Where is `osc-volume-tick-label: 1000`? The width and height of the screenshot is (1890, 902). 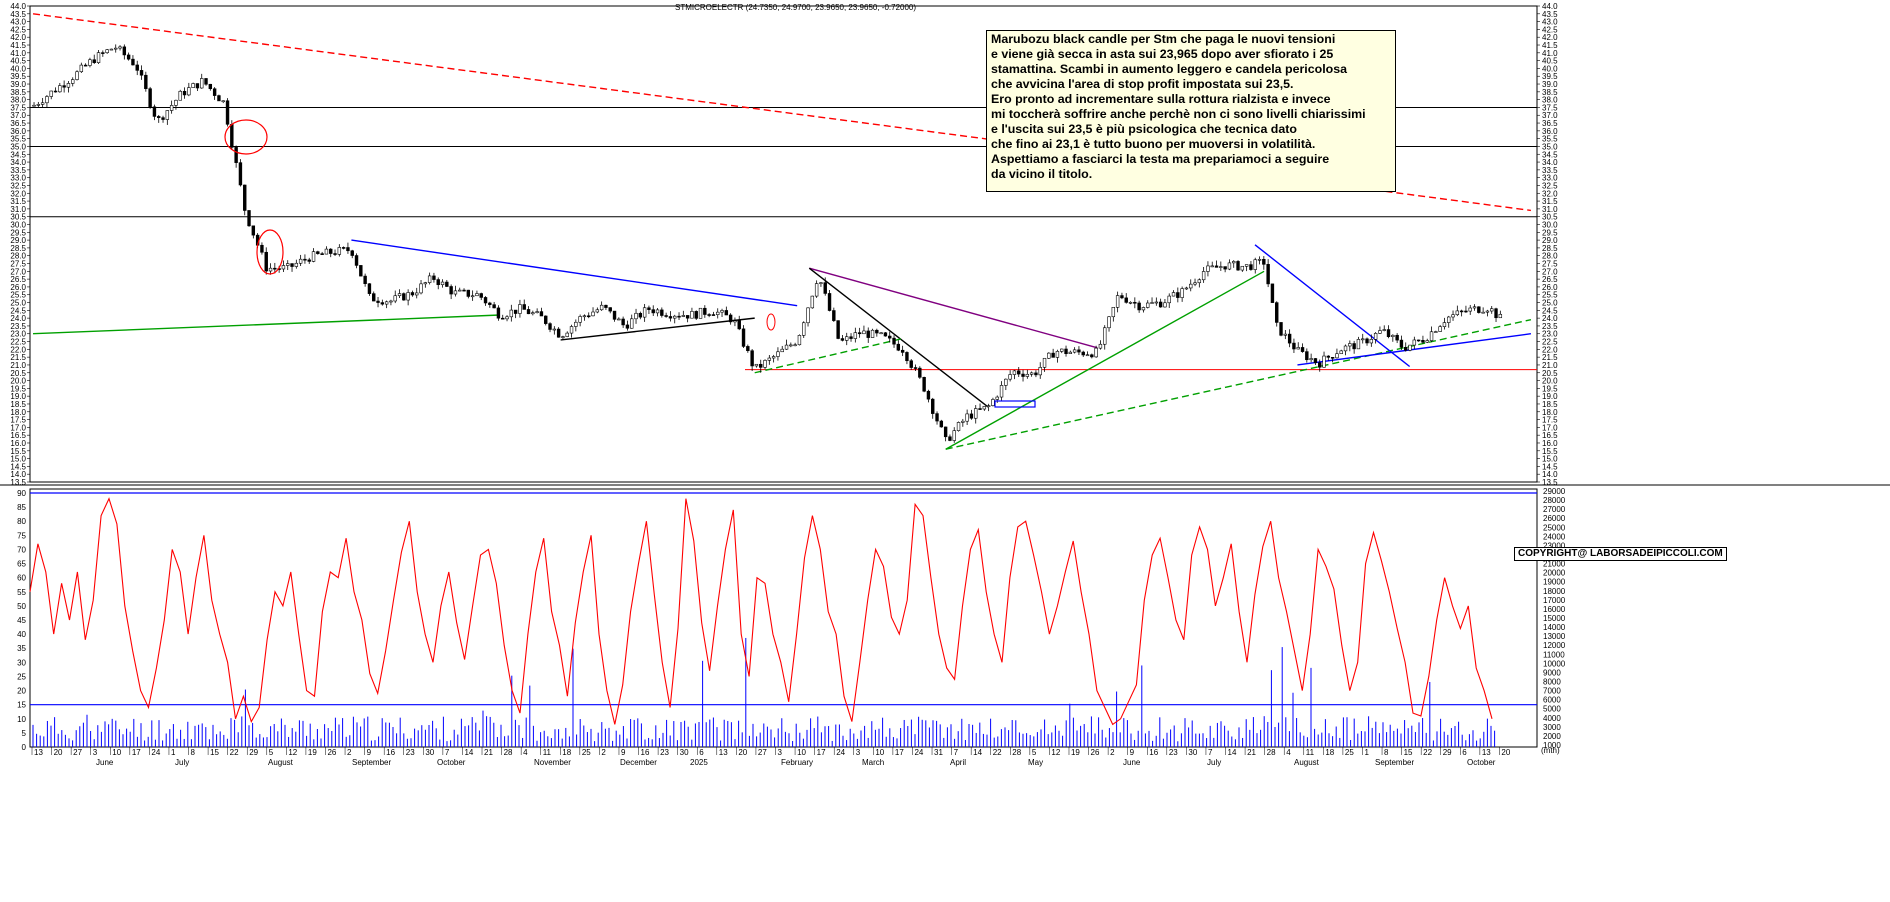 osc-volume-tick-label: 1000 is located at coordinates (1552, 745).